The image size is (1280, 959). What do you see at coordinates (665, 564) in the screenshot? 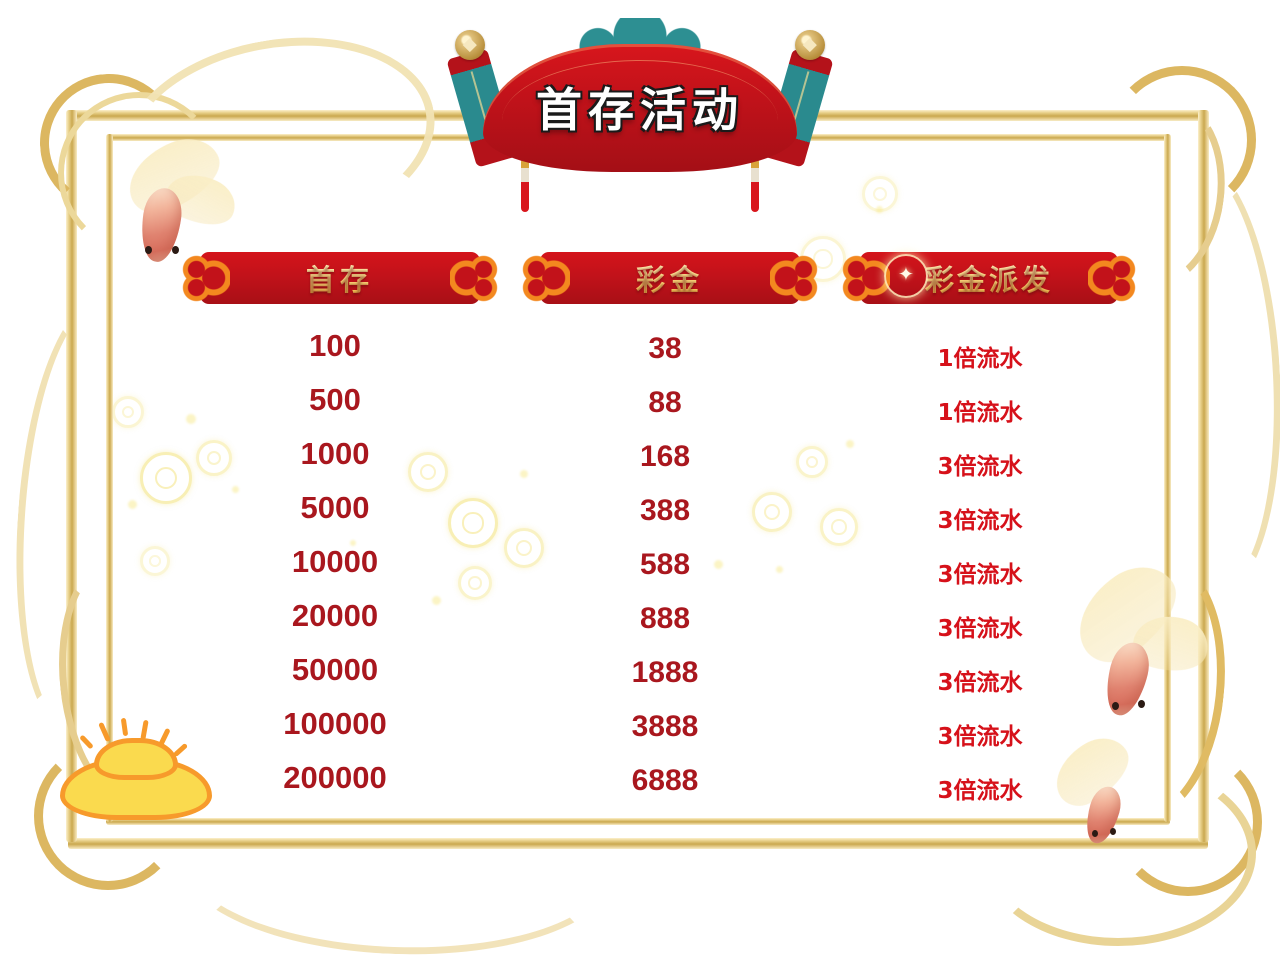
I see `cell-bonus: 588` at bounding box center [665, 564].